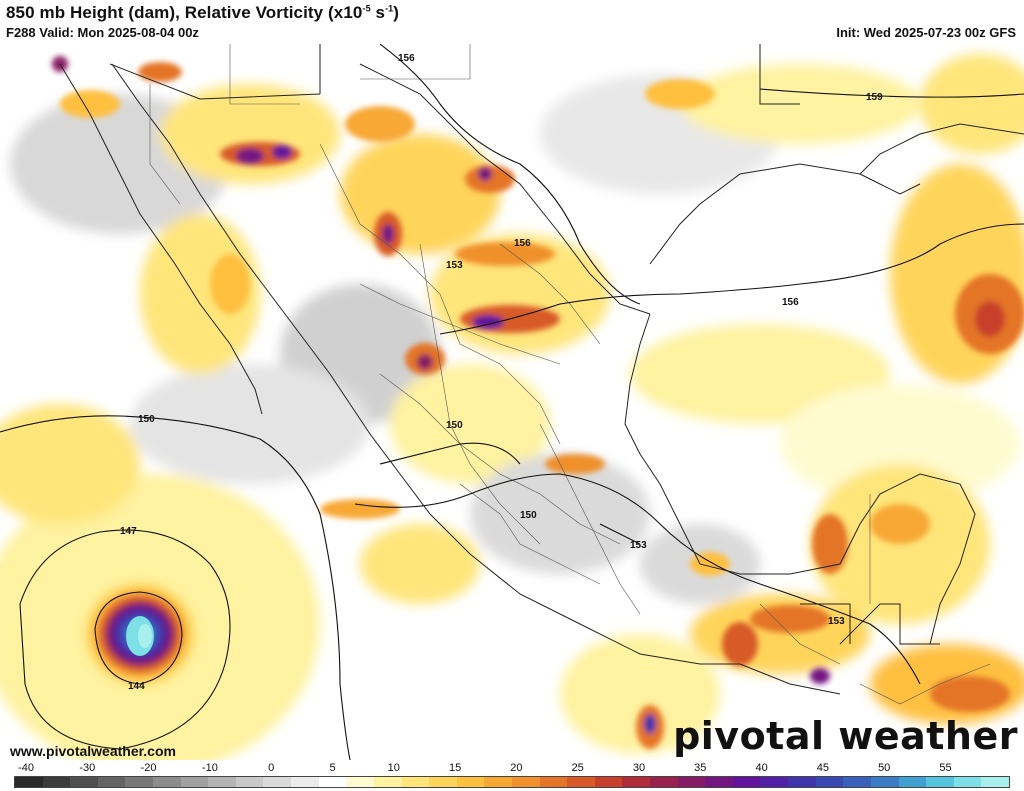 Image resolution: width=1024 pixels, height=791 pixels. What do you see at coordinates (393, 768) in the screenshot?
I see `colorbar-tick-label: 10` at bounding box center [393, 768].